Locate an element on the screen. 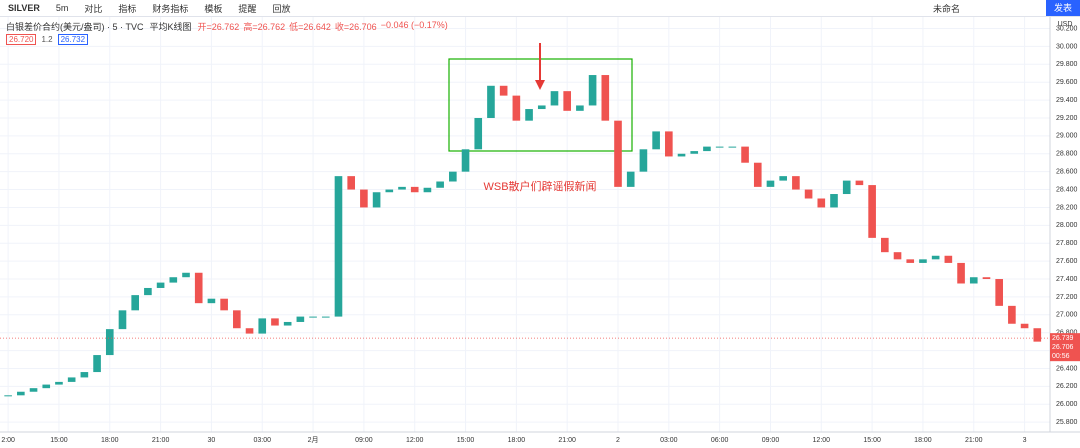 The width and height of the screenshot is (1080, 448). y-tick-label: 29.400 is located at coordinates (1067, 100).